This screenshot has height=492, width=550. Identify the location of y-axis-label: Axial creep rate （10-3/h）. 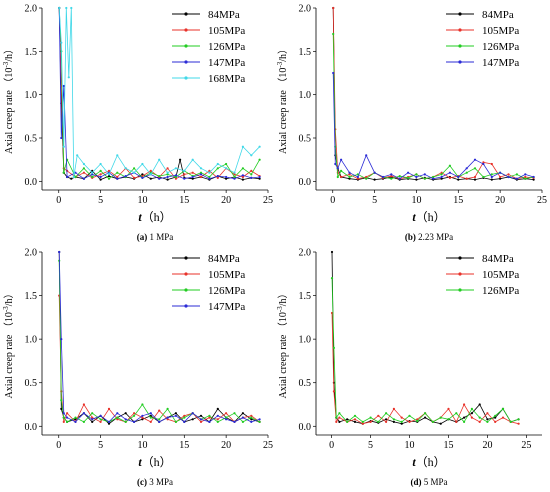
(8, 344).